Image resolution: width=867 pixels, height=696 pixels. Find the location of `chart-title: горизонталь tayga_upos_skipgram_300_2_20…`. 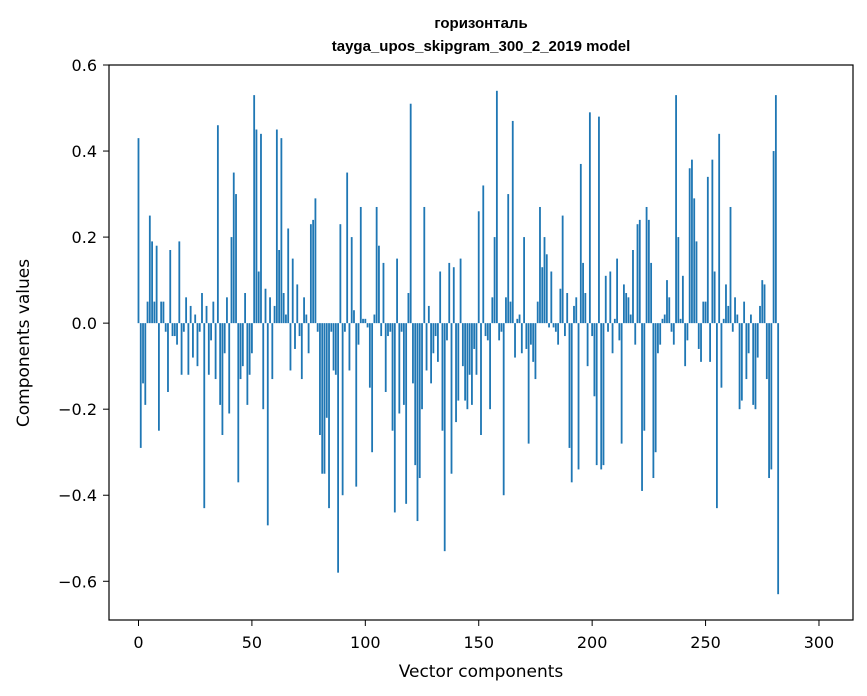

chart-title: горизонталь tayga_upos_skipgram_300_2_20… is located at coordinates (481, 35).